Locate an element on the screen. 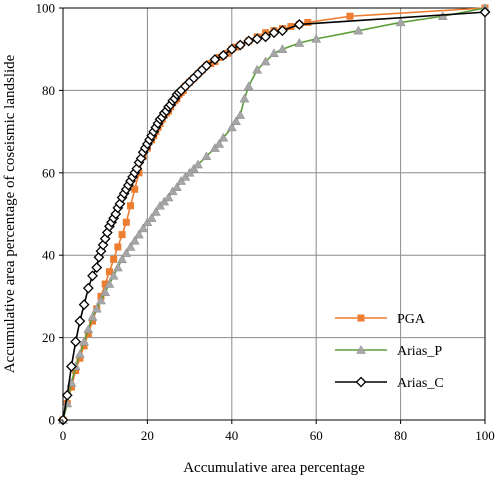 This screenshot has height=477, width=498. legend-label: PGA is located at coordinates (411, 319).